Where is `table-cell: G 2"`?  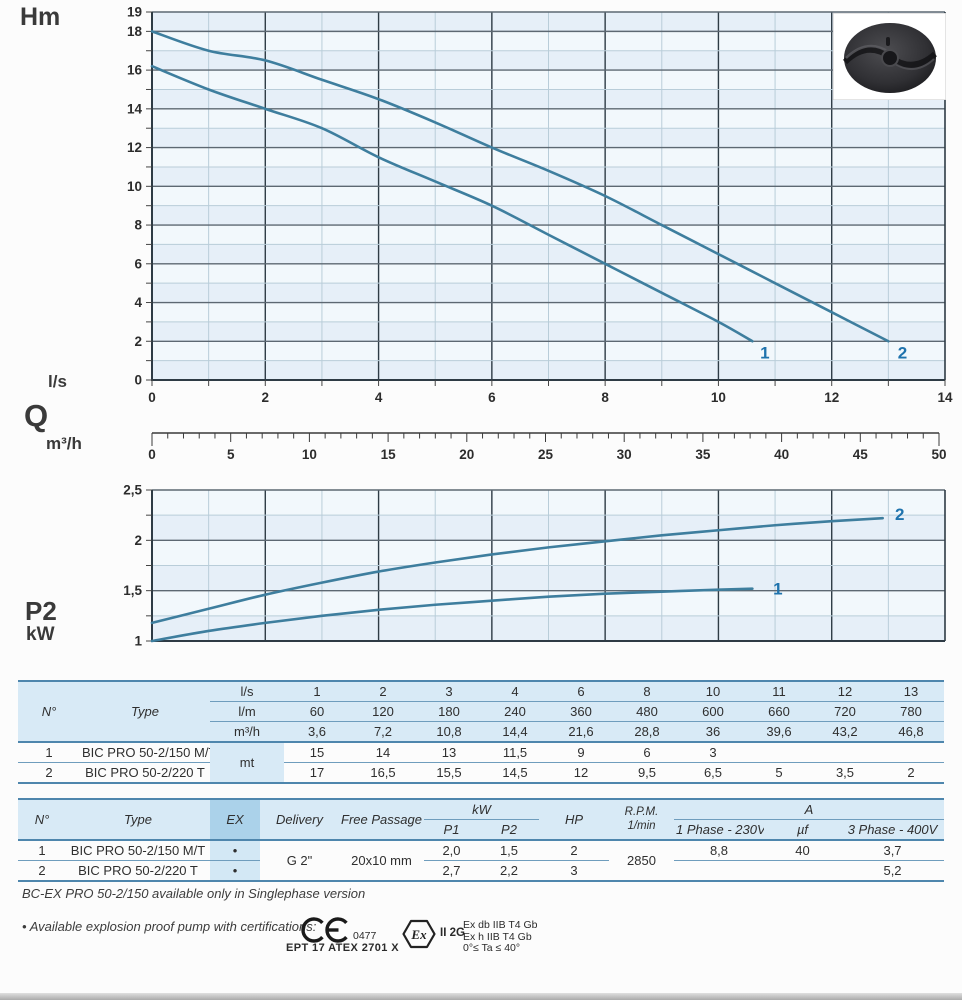 table-cell: G 2" is located at coordinates (299, 861).